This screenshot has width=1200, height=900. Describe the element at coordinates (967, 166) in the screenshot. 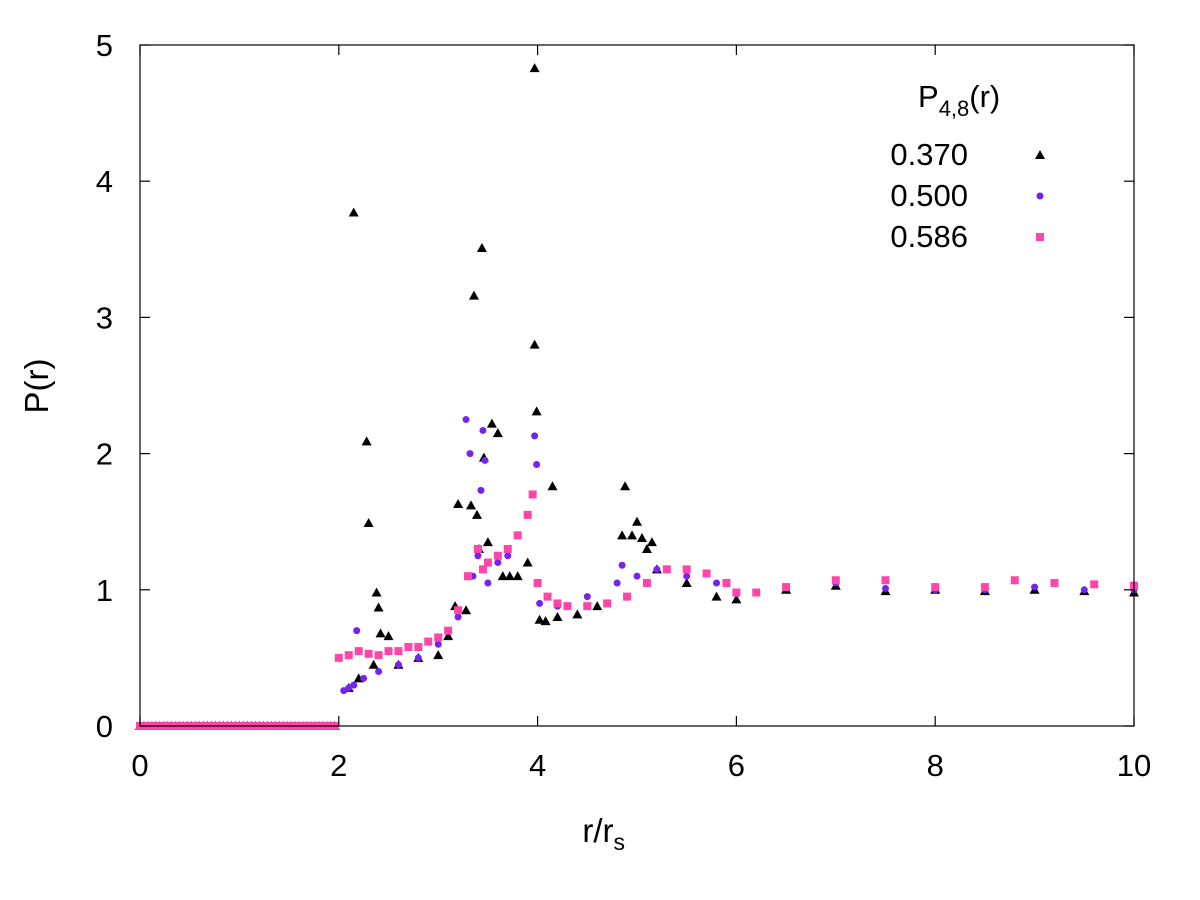

I see `legend: P4,8(r) 0.370 0.500 0.586` at that location.